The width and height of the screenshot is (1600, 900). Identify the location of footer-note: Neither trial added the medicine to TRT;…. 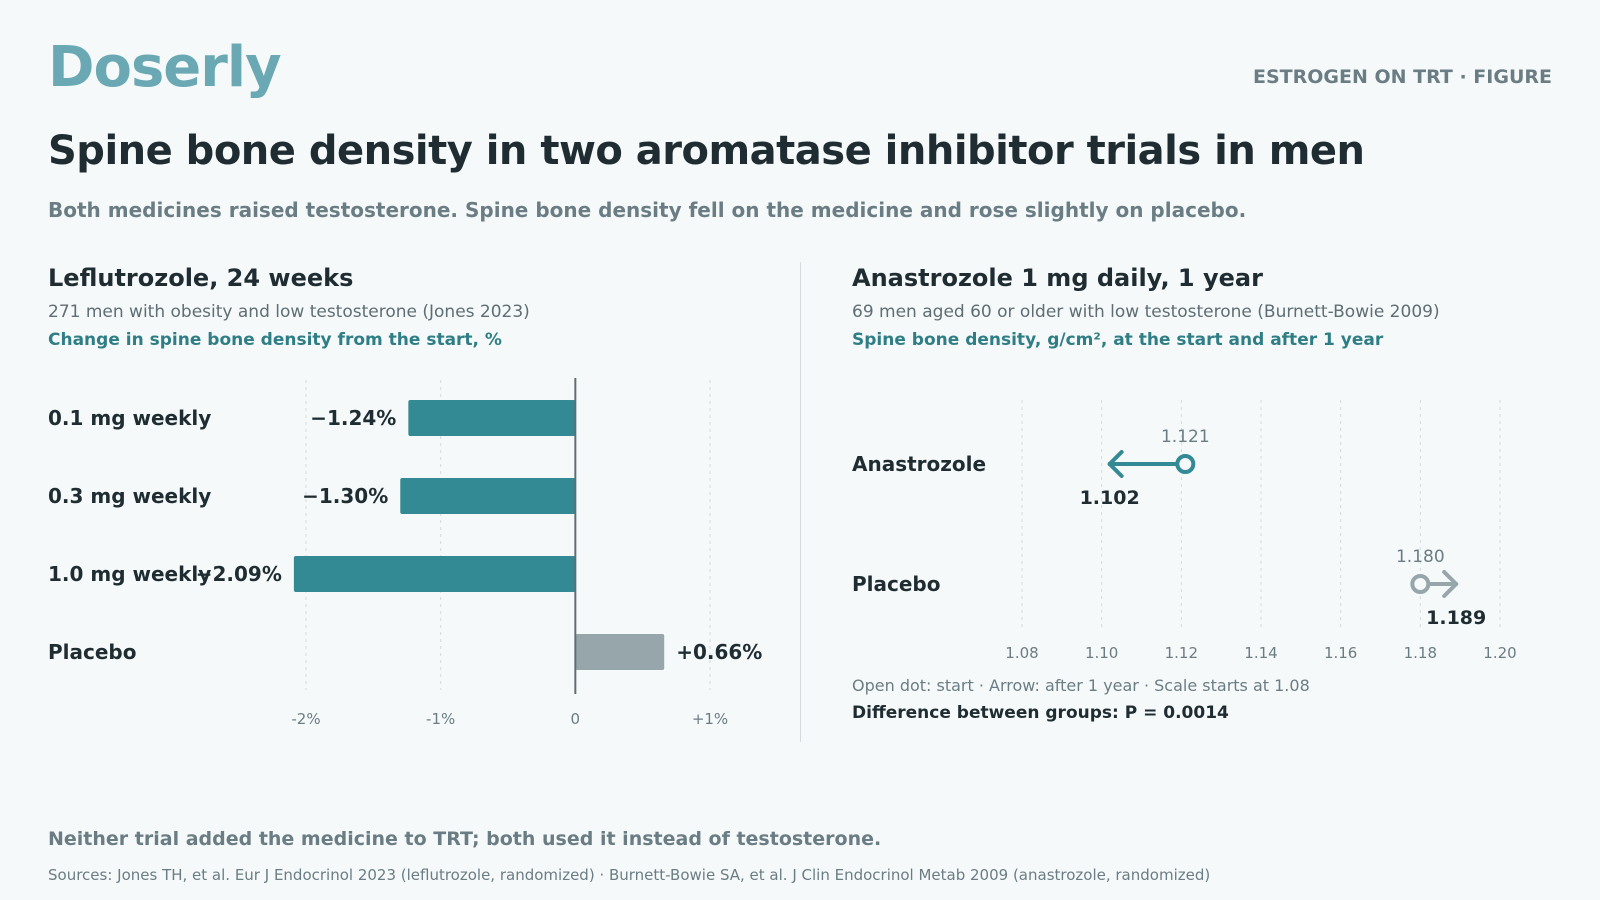
(465, 839).